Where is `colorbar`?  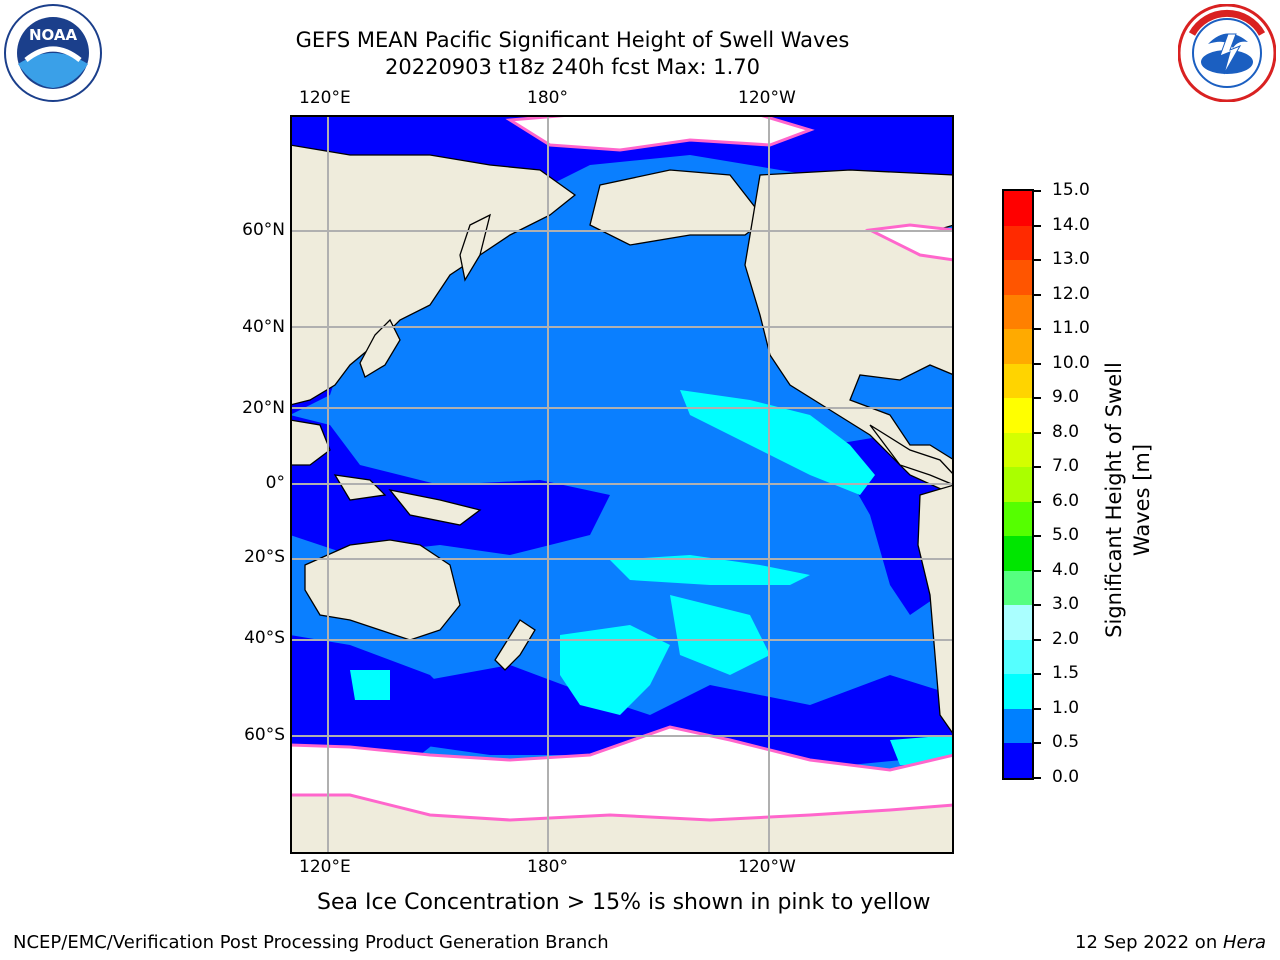 colorbar is located at coordinates (1018, 484).